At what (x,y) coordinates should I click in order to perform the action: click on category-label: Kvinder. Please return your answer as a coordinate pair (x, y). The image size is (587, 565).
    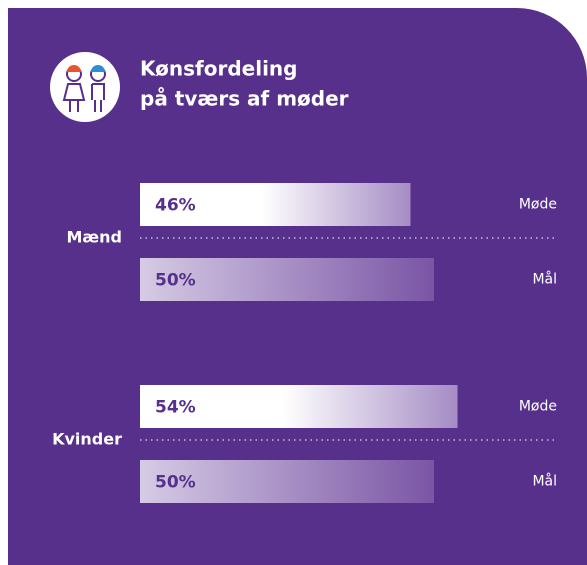
    Looking at the image, I should click on (87, 439).